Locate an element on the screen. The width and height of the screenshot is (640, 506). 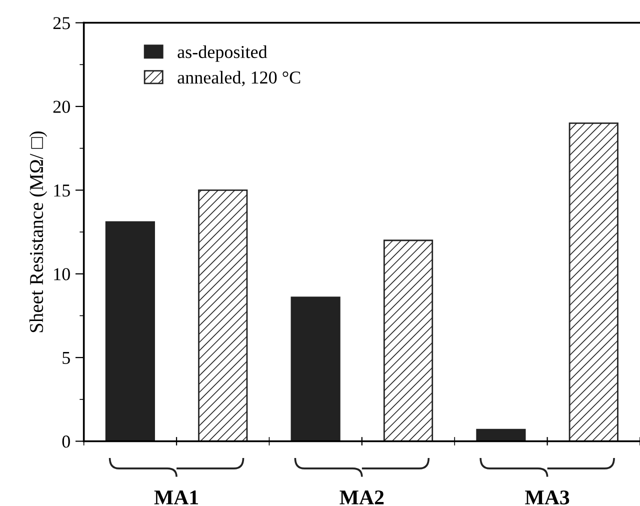
x-tick-label: MA1 is located at coordinates (176, 497).